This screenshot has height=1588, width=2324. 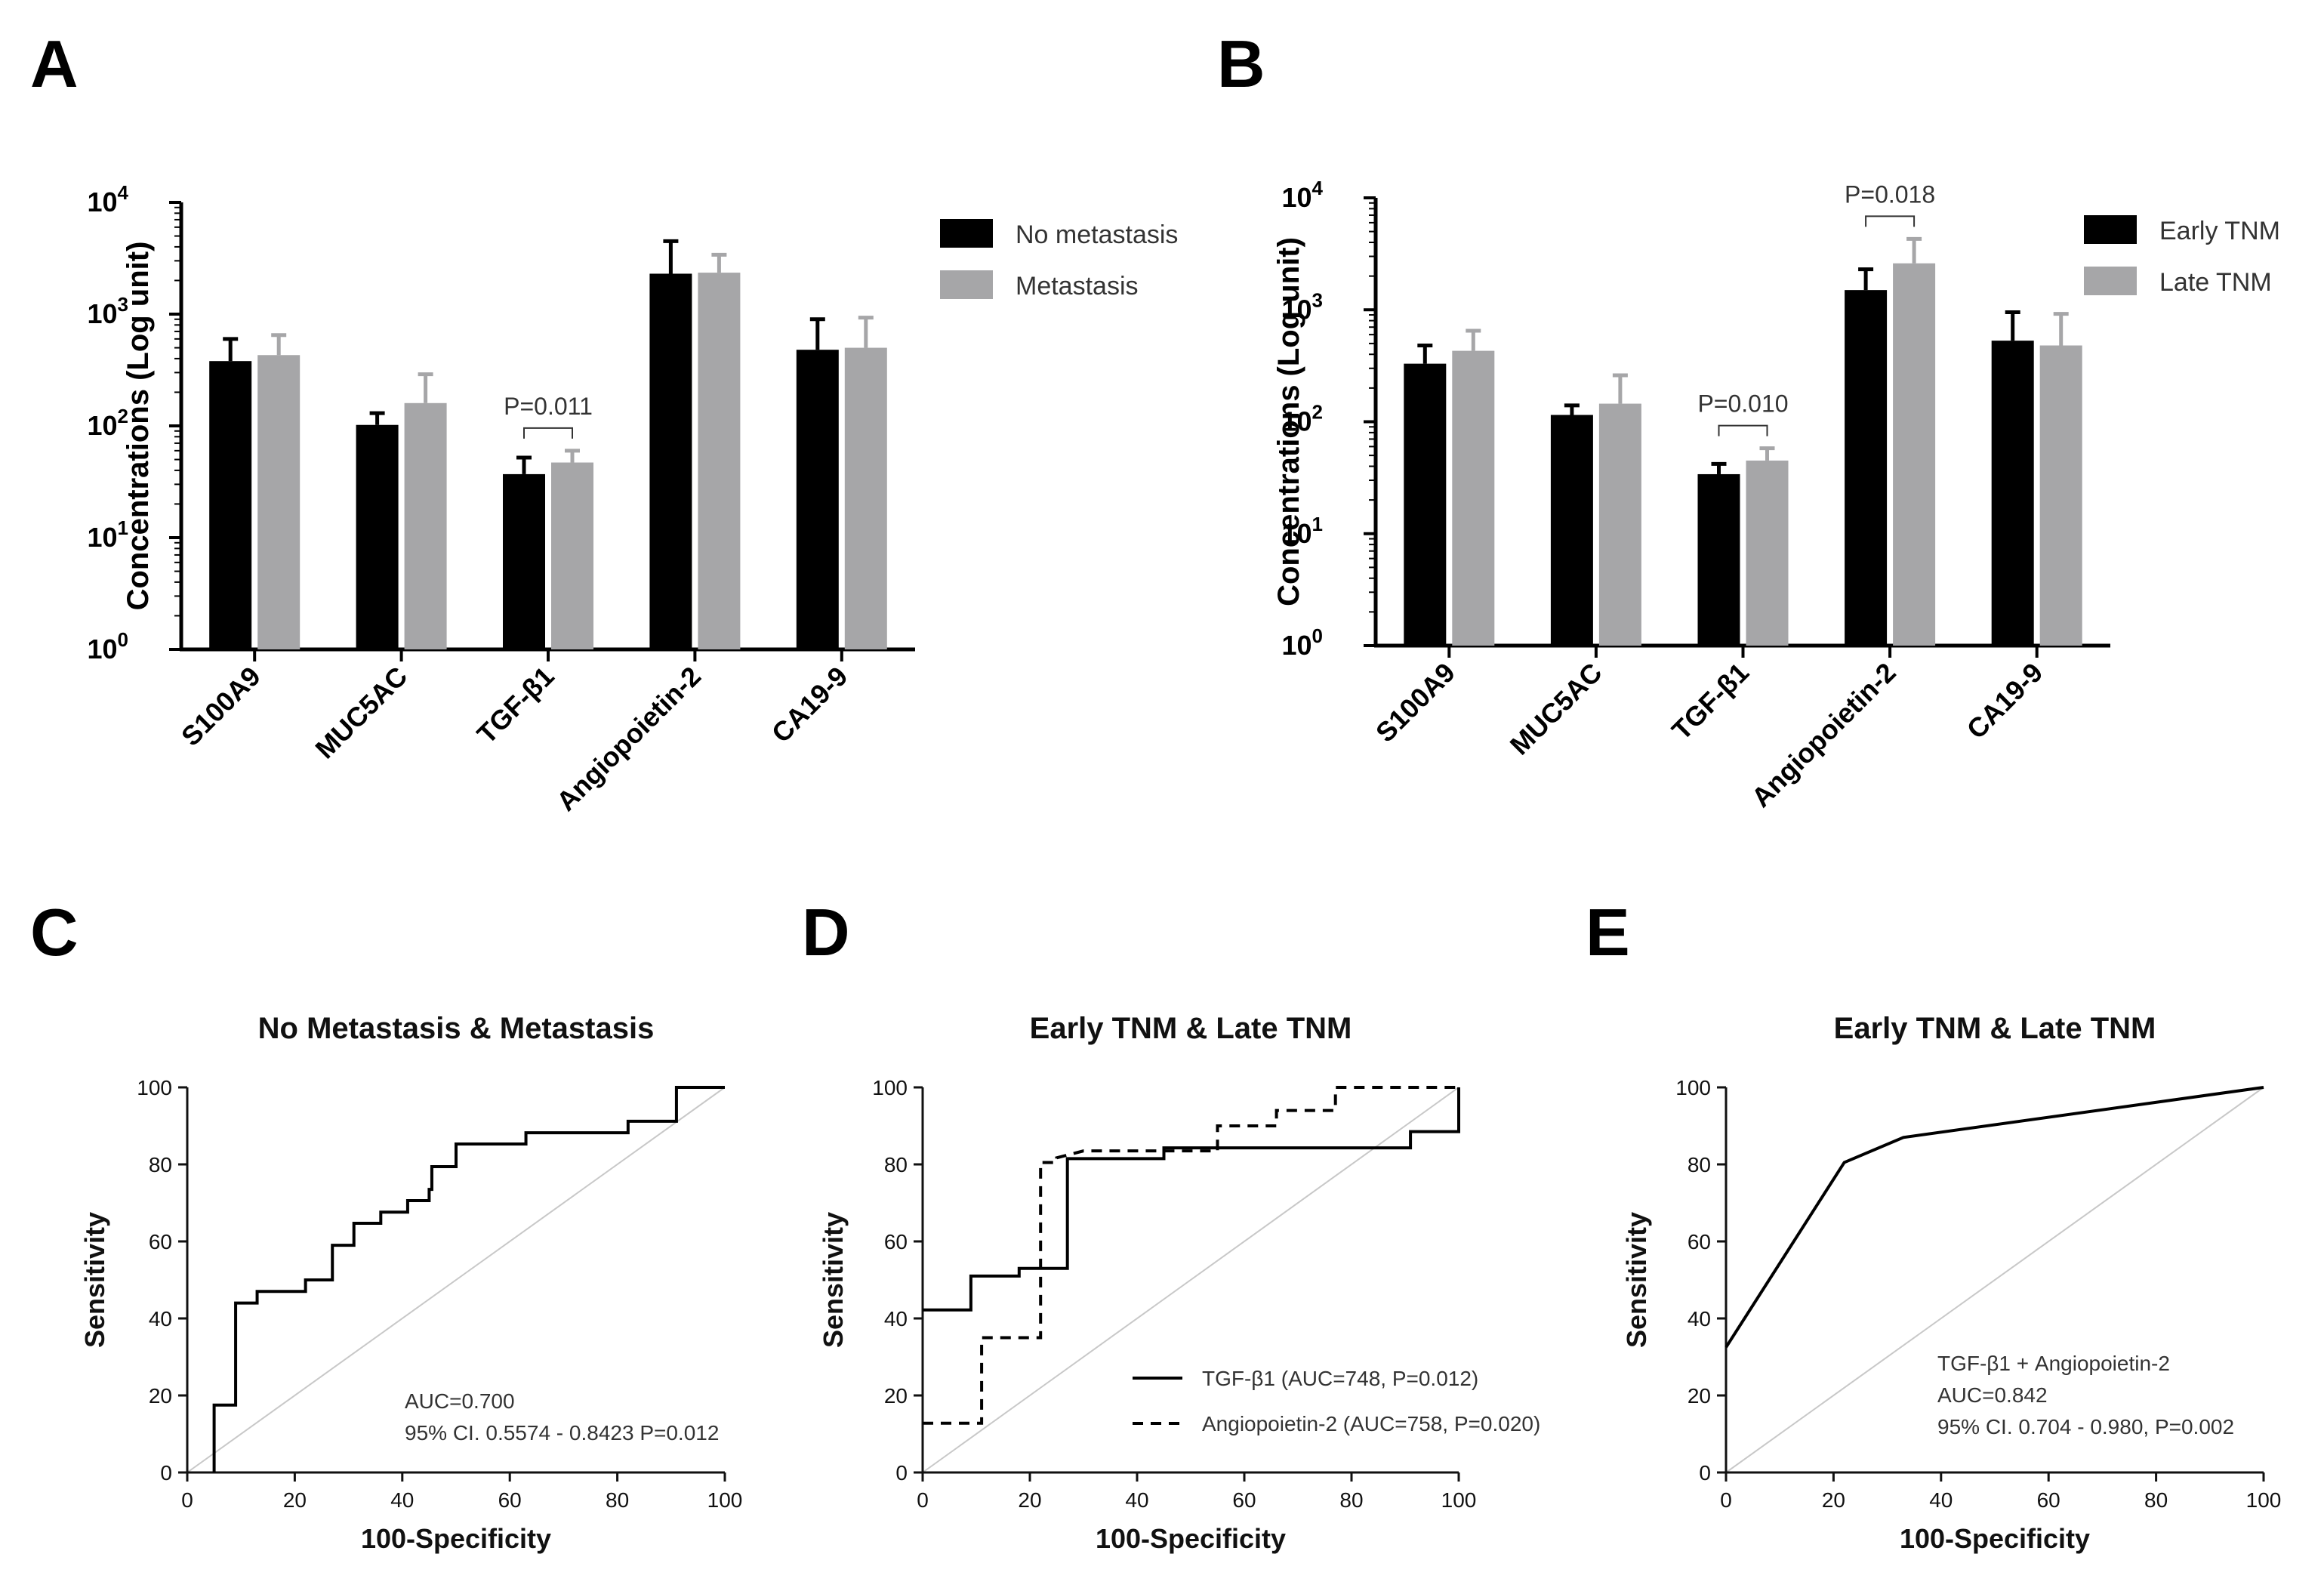 What do you see at coordinates (1995, 1028) in the screenshot?
I see `chart-title: Early TNM & Late TNM` at bounding box center [1995, 1028].